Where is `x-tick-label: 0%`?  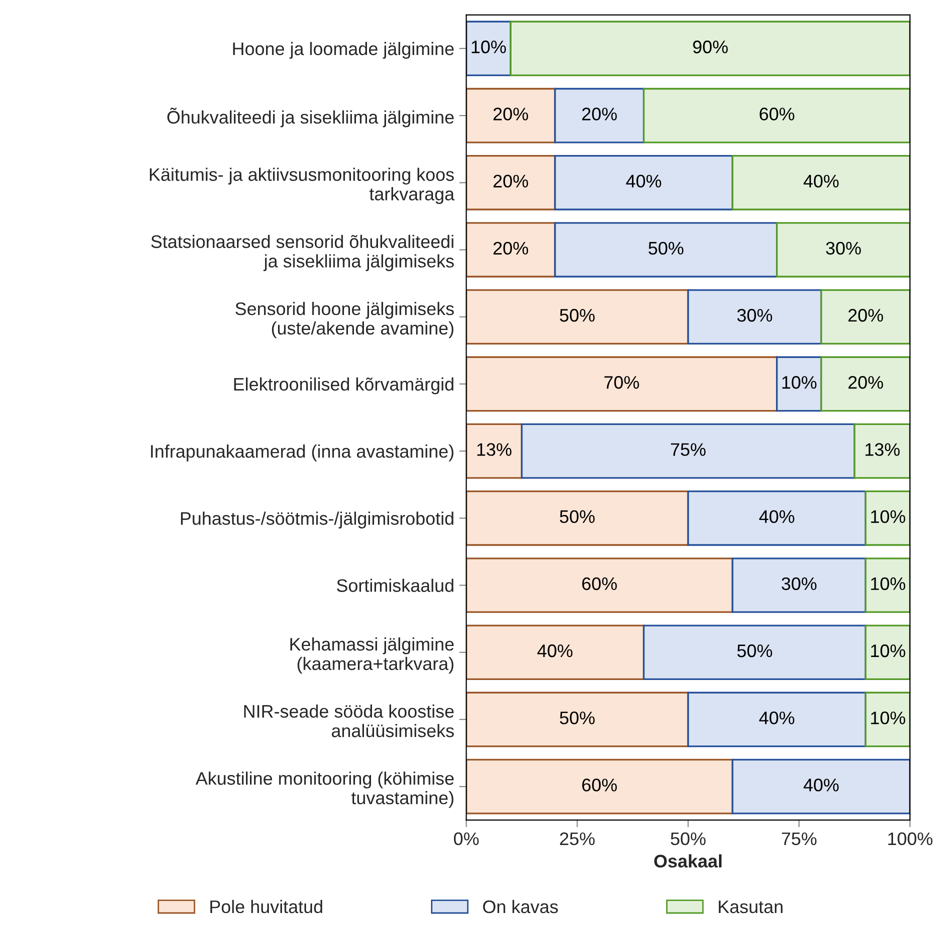
x-tick-label: 0% is located at coordinates (466, 839).